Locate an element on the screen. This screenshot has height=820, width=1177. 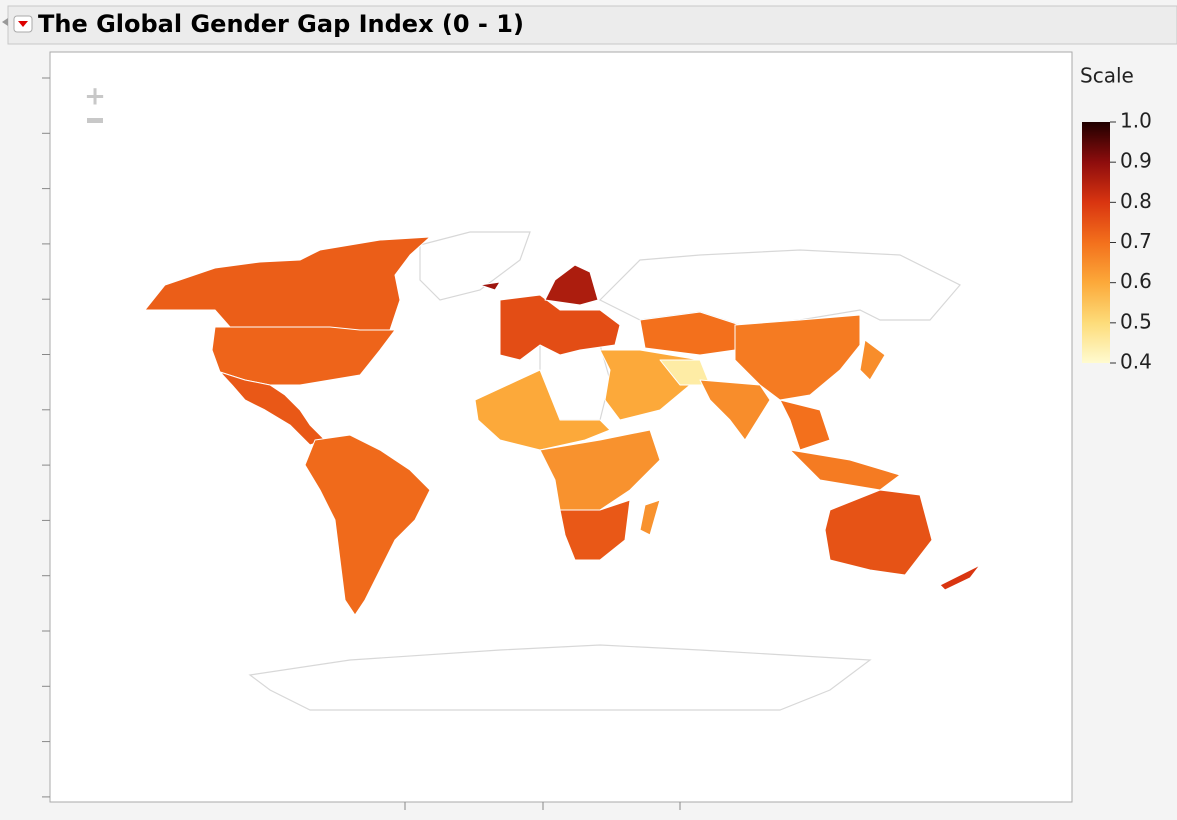
legend-title: Scale is located at coordinates (1107, 76).